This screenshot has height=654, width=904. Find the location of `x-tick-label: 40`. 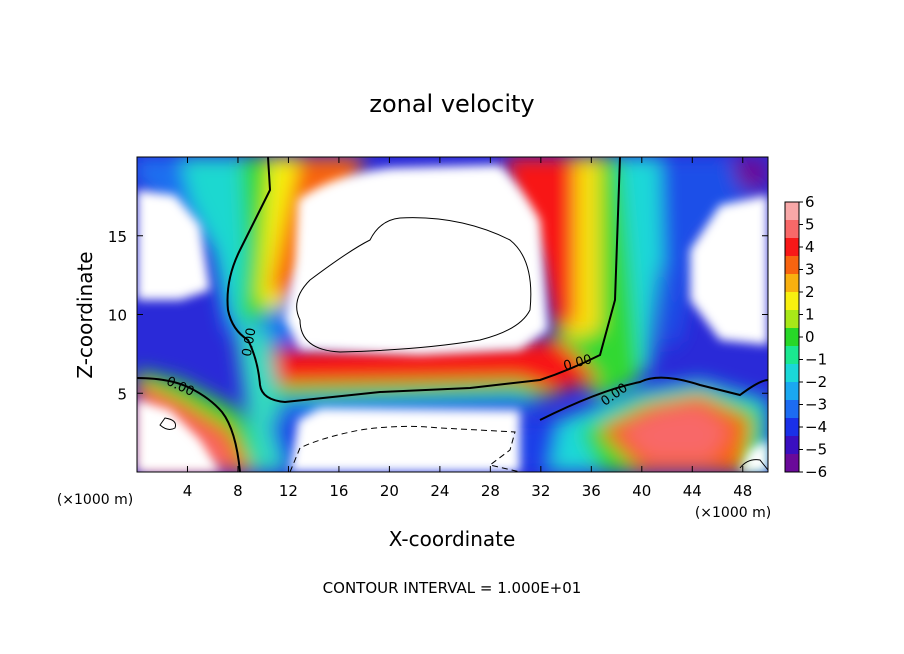

x-tick-label: 40 is located at coordinates (641, 491).